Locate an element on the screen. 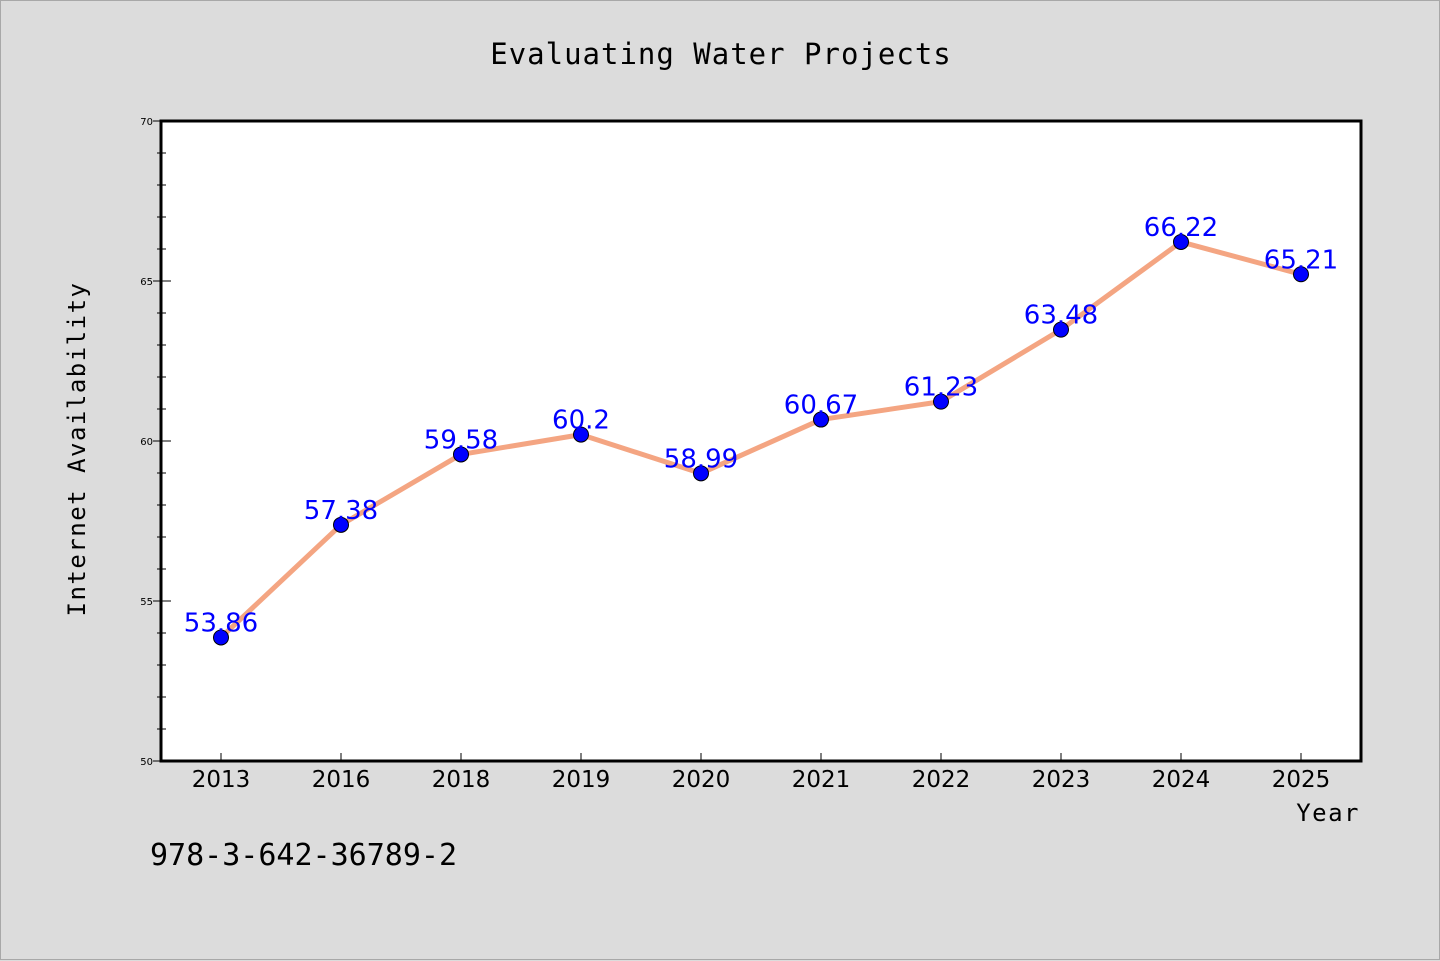 The image size is (1440, 961). y-axis: 50 55 60 65 70 is located at coordinates (155, 442).